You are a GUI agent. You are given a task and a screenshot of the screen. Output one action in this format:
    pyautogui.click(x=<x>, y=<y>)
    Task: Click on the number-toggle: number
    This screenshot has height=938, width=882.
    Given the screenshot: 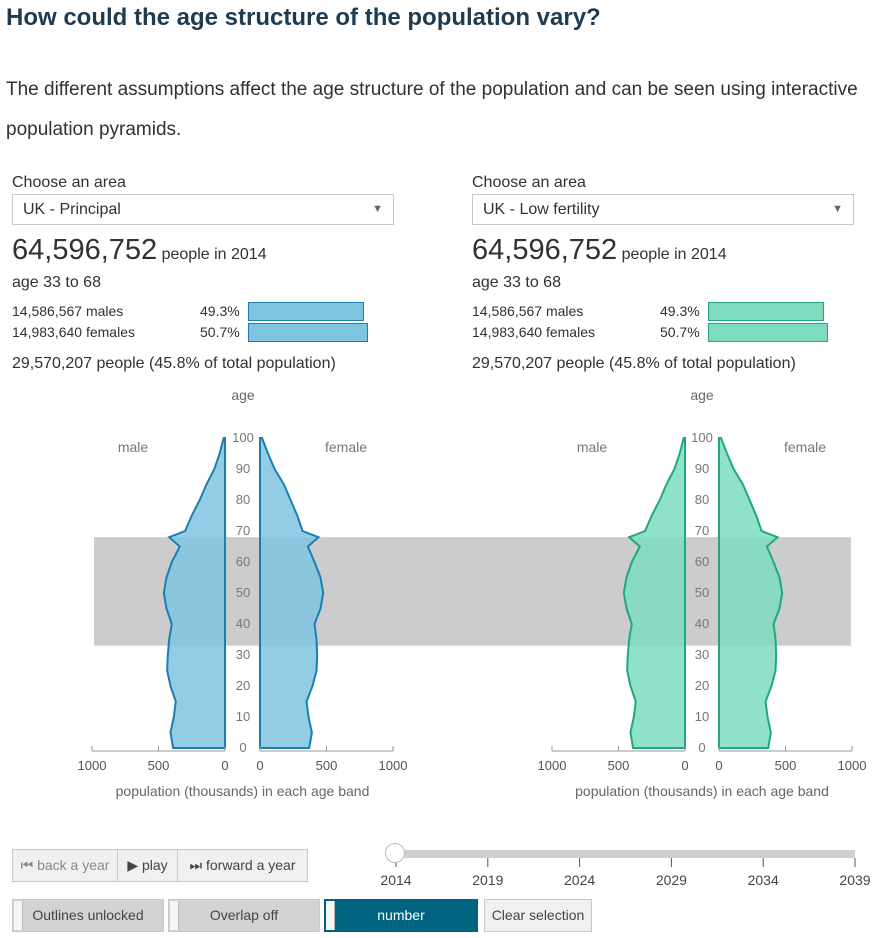 What is the action you would take?
    pyautogui.click(x=401, y=915)
    